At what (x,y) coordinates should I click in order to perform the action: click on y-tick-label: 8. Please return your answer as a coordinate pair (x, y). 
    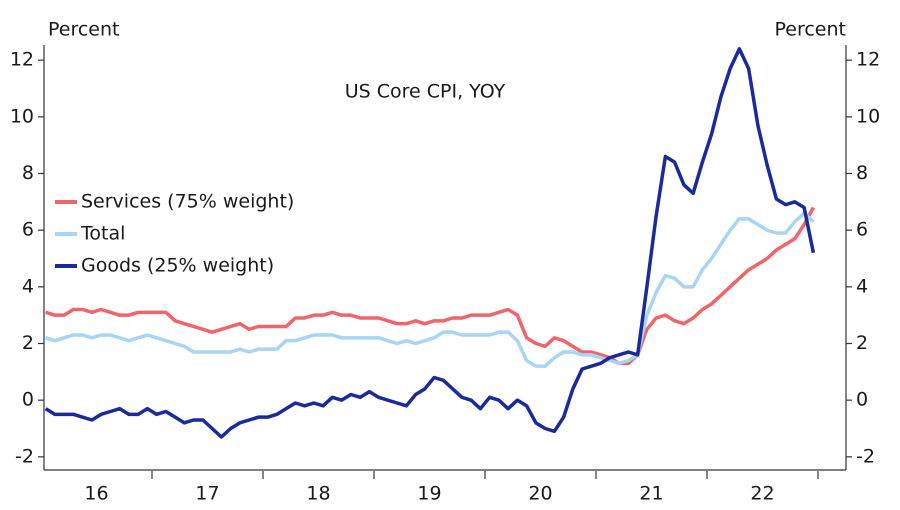
    Looking at the image, I should click on (28, 173).